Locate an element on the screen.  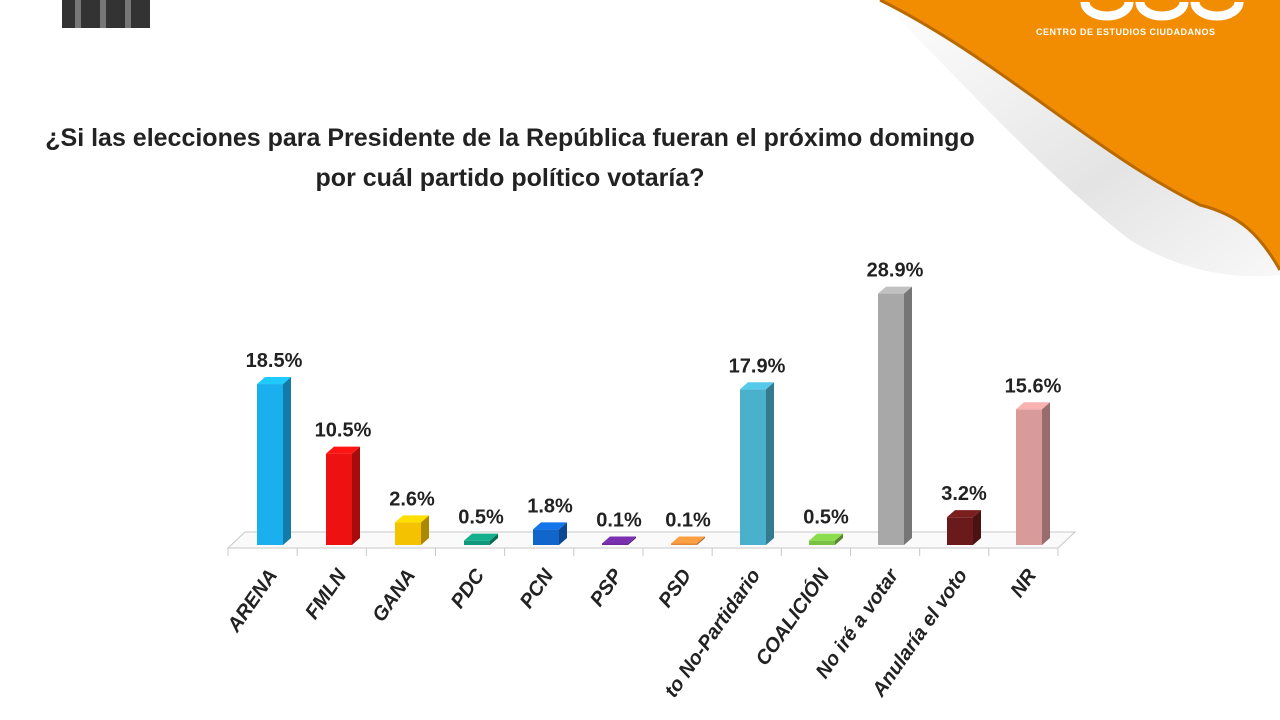
orange-corner is located at coordinates (1080, 135).